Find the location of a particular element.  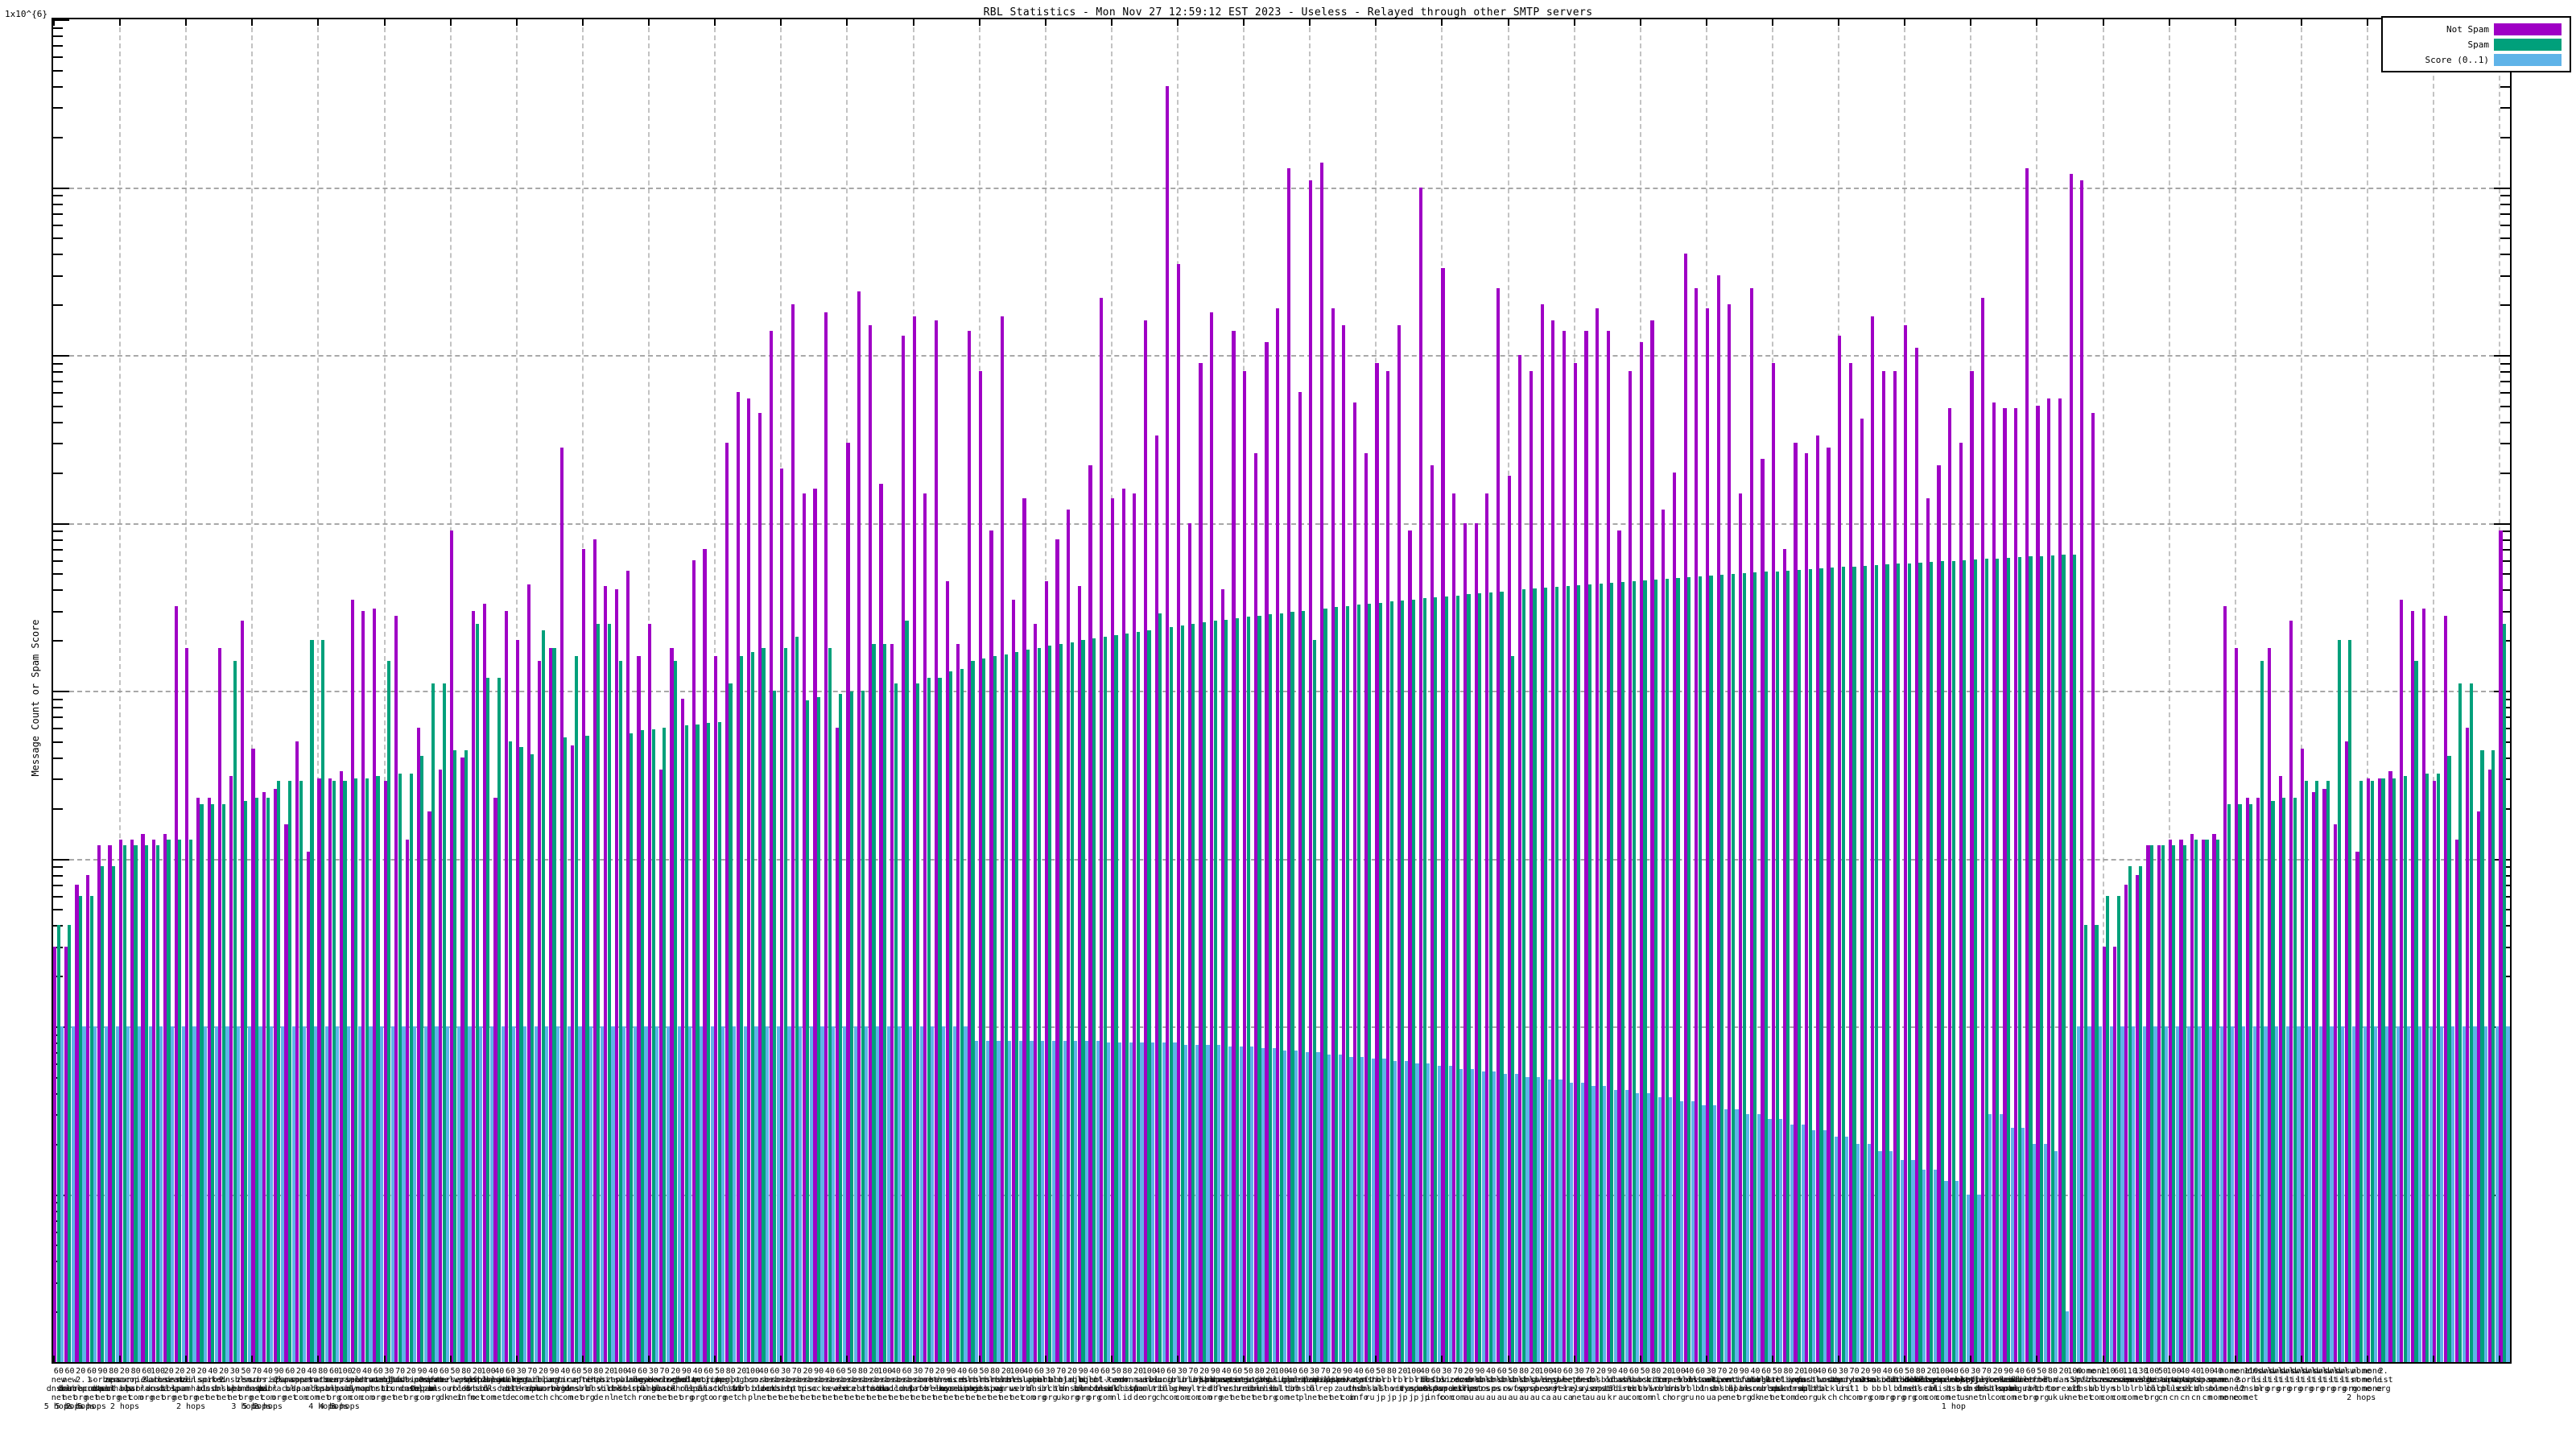

x-axis-tick-label-line: msrbl. is located at coordinates (1017, 1380).